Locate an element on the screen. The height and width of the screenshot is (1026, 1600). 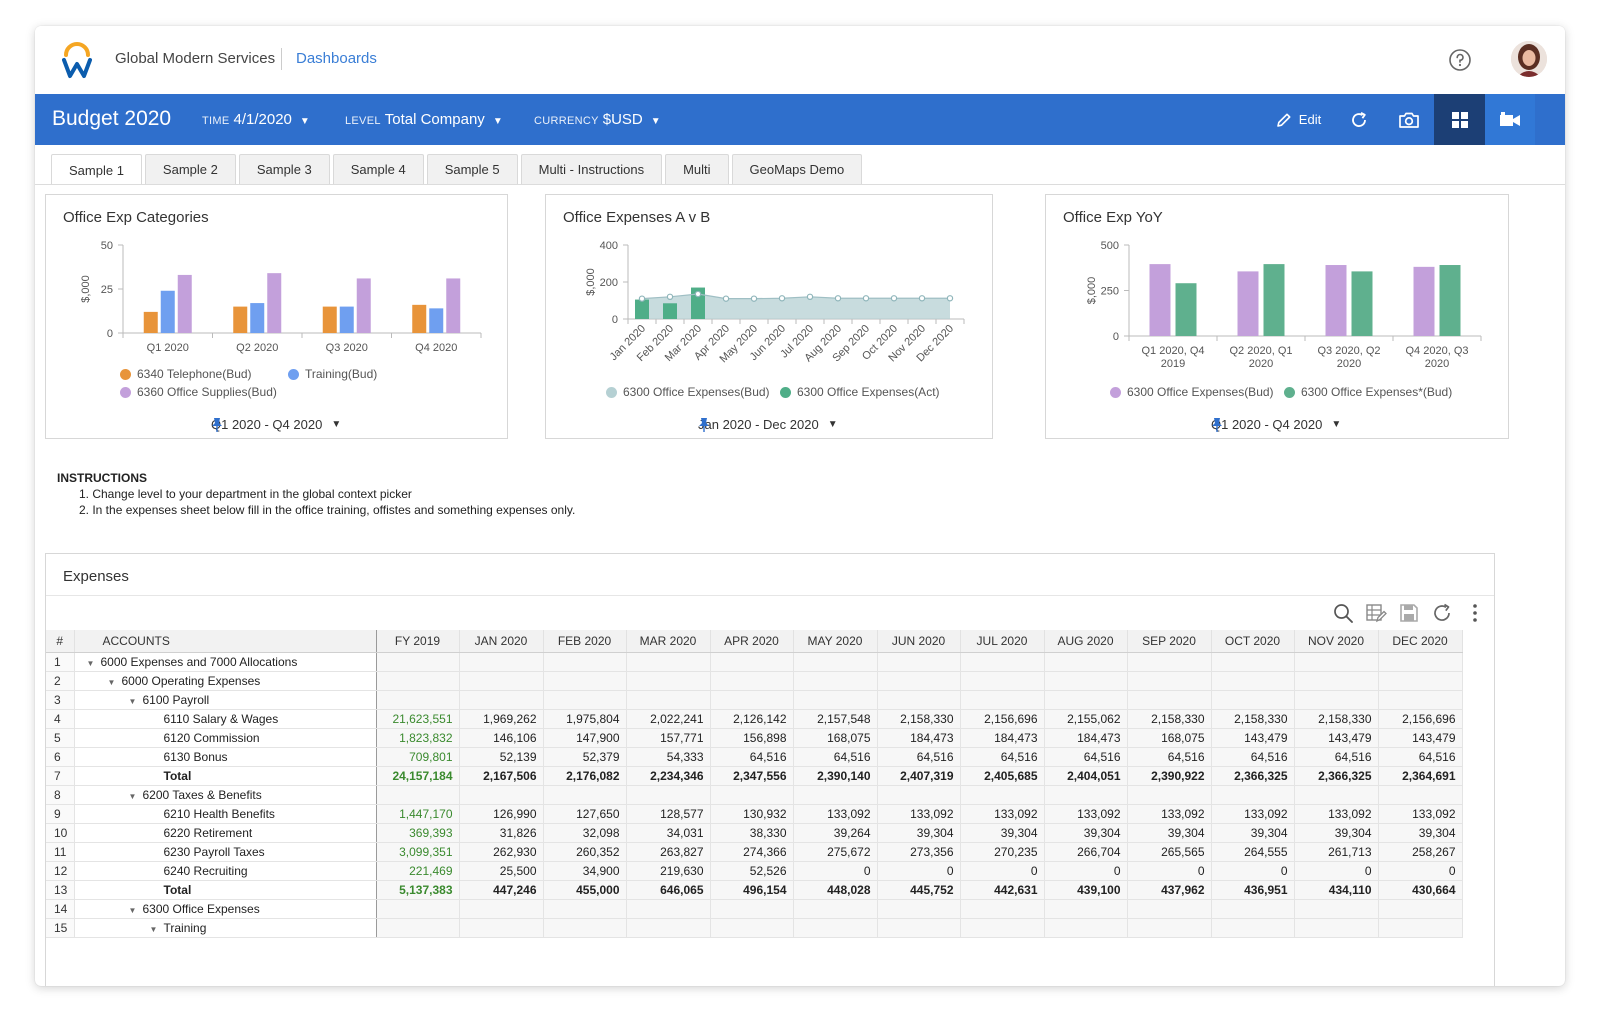
month-value-cell: 126,990 is located at coordinates (501, 814).